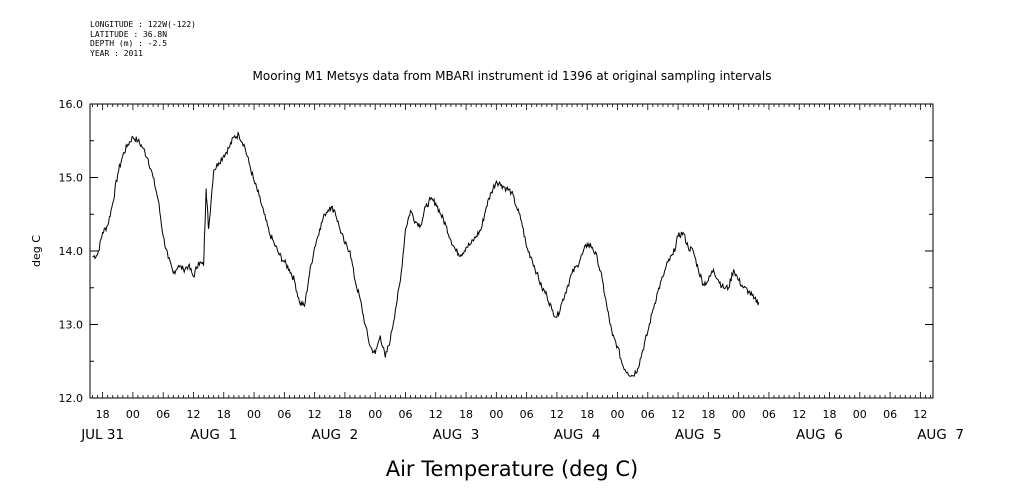 The width and height of the screenshot is (1009, 504). Describe the element at coordinates (577, 435) in the screenshot. I see `x-date-label: AUG 4` at that location.